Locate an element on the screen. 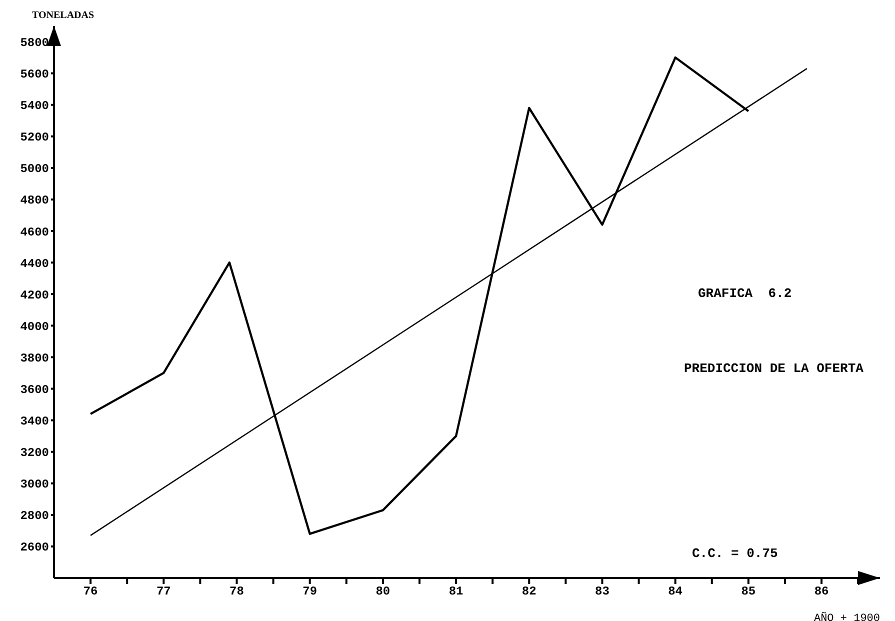 This screenshot has height=621, width=895. x-tick-label: 77 is located at coordinates (163, 591).